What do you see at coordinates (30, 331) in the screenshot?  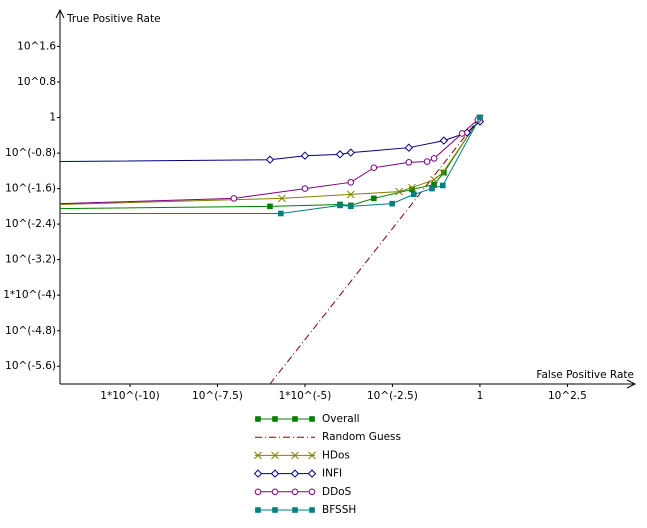 I see `y-tick-label: 10^(-4.8)` at bounding box center [30, 331].